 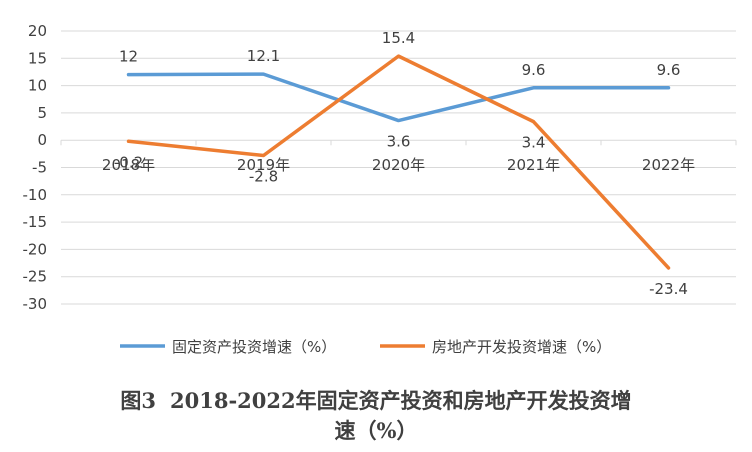 What do you see at coordinates (254, 347) in the screenshot?
I see `legend-label: 固定资产投资增速（%）` at bounding box center [254, 347].